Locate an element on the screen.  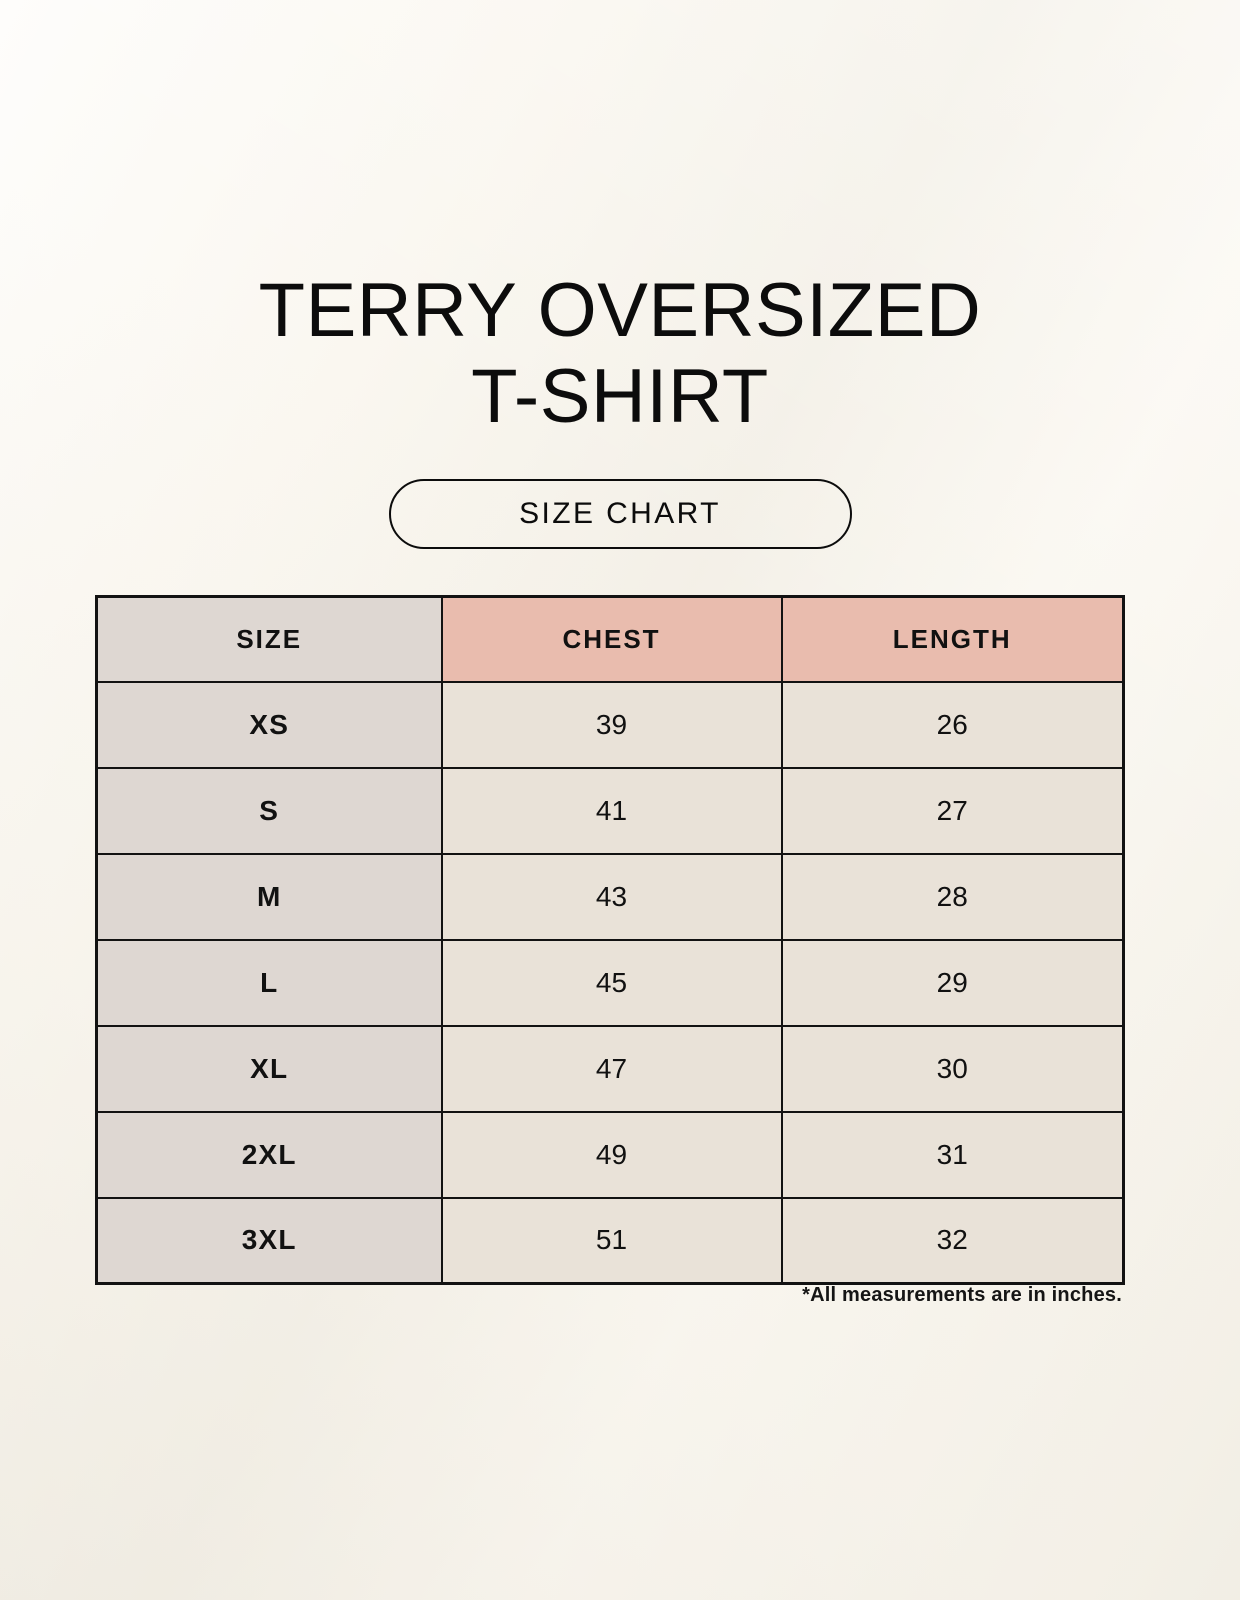
cell-chest: 47 is located at coordinates (611, 1068).